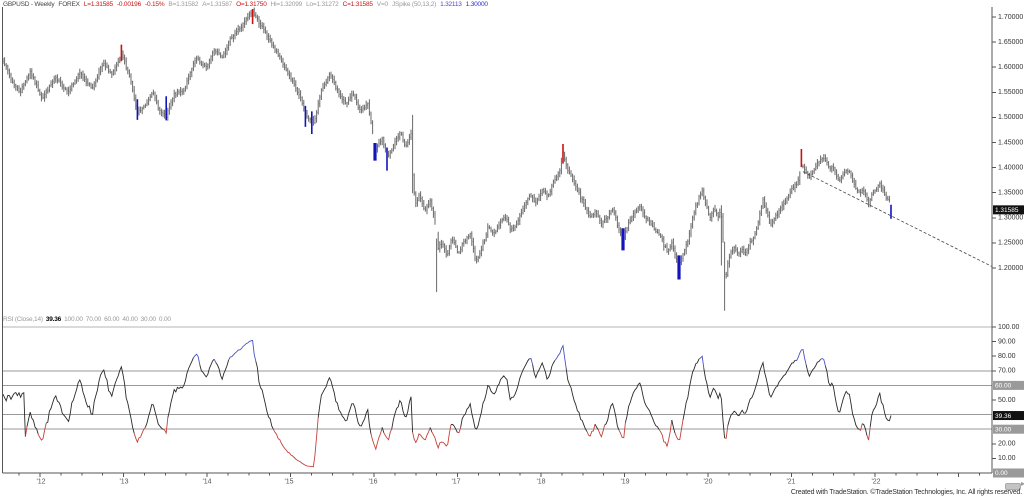 This screenshot has height=499, width=1024. I want to click on scrollbar-thumb, so click(1013, 486).